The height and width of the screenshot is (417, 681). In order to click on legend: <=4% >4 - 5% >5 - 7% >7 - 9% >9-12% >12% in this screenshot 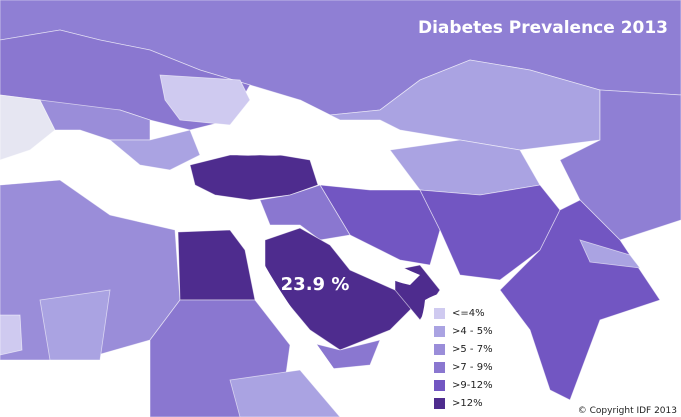, I will do `click(468, 356)`.